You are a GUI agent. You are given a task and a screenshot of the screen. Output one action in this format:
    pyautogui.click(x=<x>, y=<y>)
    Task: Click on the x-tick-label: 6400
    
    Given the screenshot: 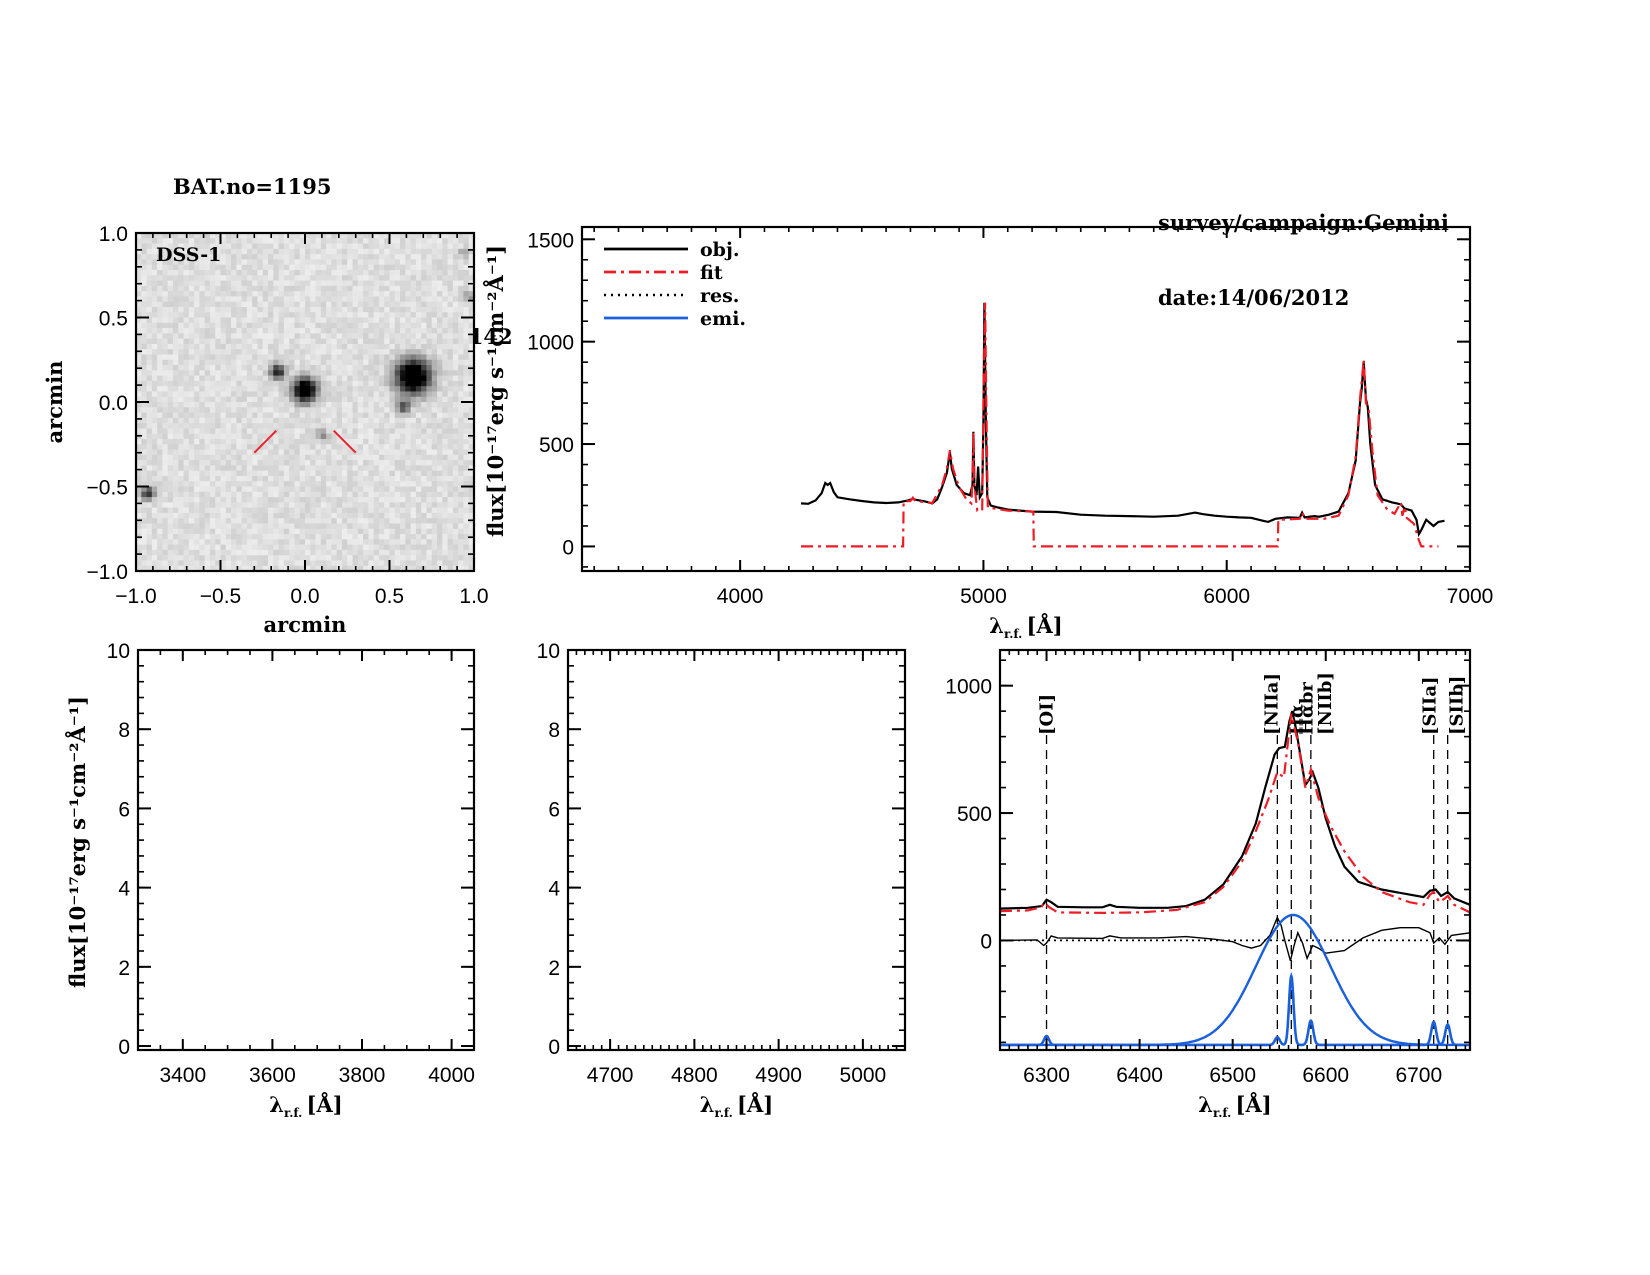 What is the action you would take?
    pyautogui.click(x=1139, y=1075)
    